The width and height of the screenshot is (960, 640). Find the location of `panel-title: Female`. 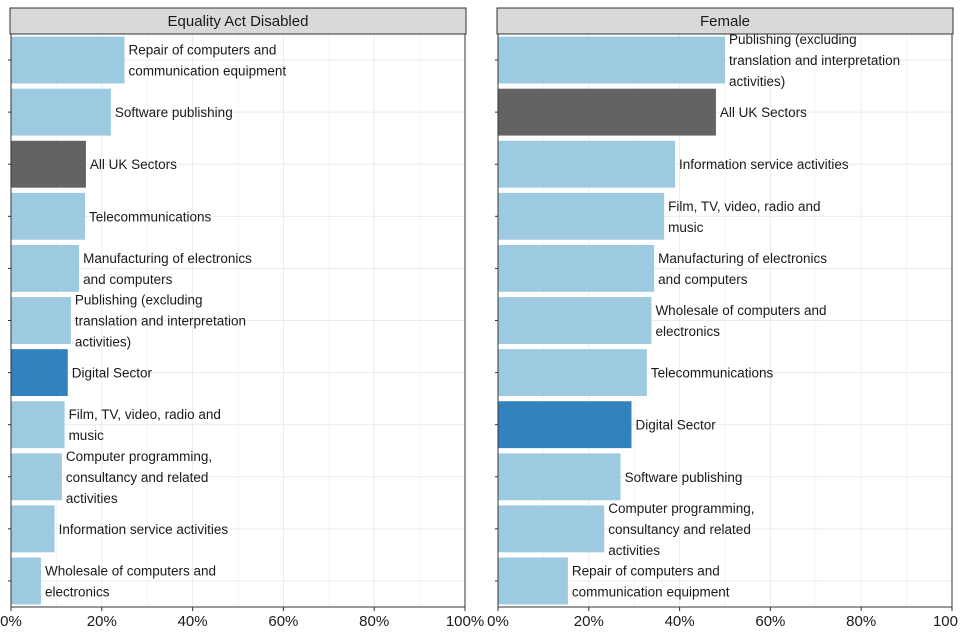

panel-title: Female is located at coordinates (725, 21).